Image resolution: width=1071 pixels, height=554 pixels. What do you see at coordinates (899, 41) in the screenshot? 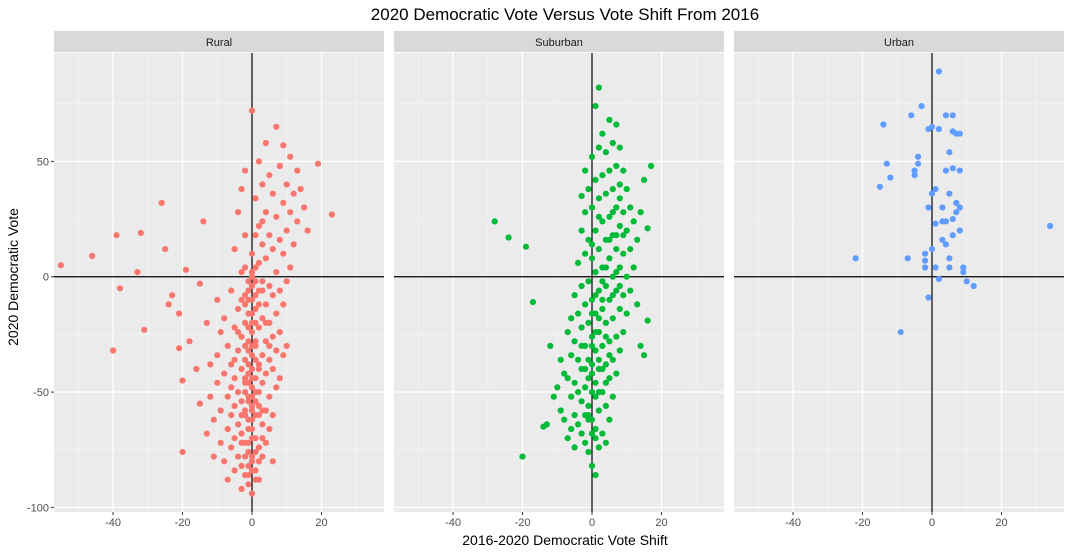
I see `facet-strip` at bounding box center [899, 41].